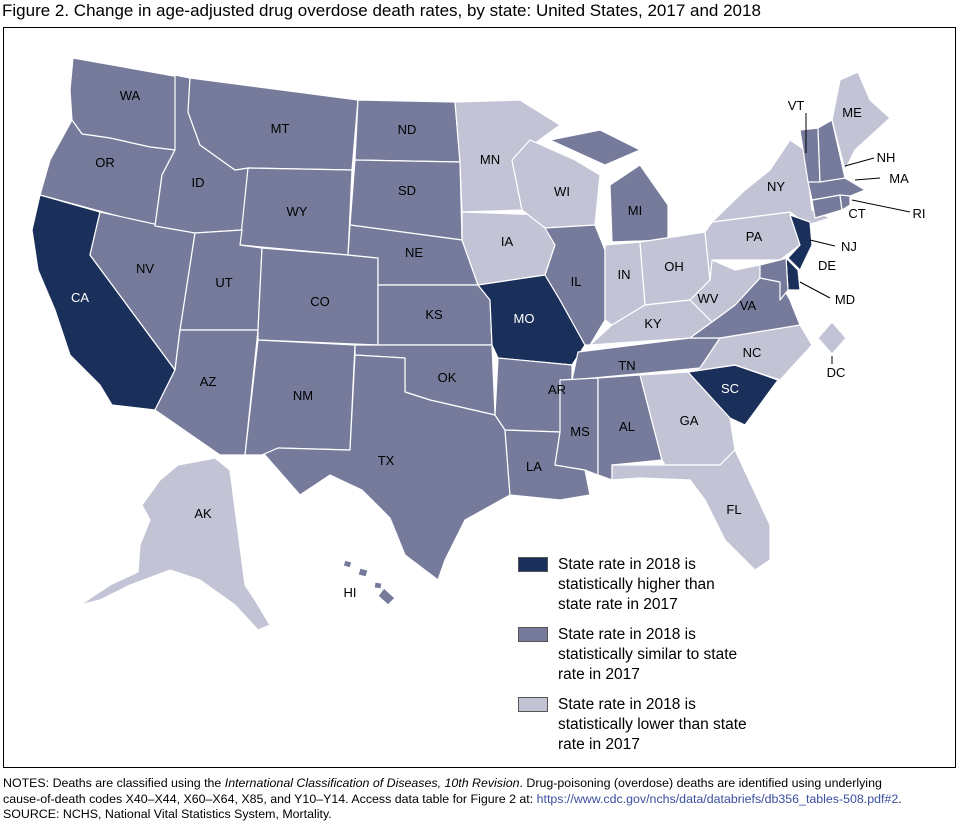 The height and width of the screenshot is (829, 960). I want to click on label-NM: NM, so click(303, 395).